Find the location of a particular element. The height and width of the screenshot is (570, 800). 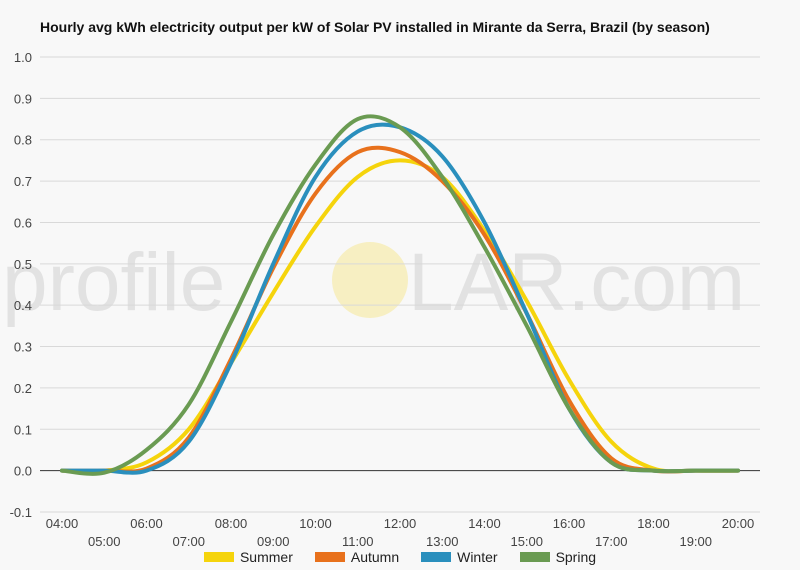

x-tick-label: 13:00 is located at coordinates (442, 541).